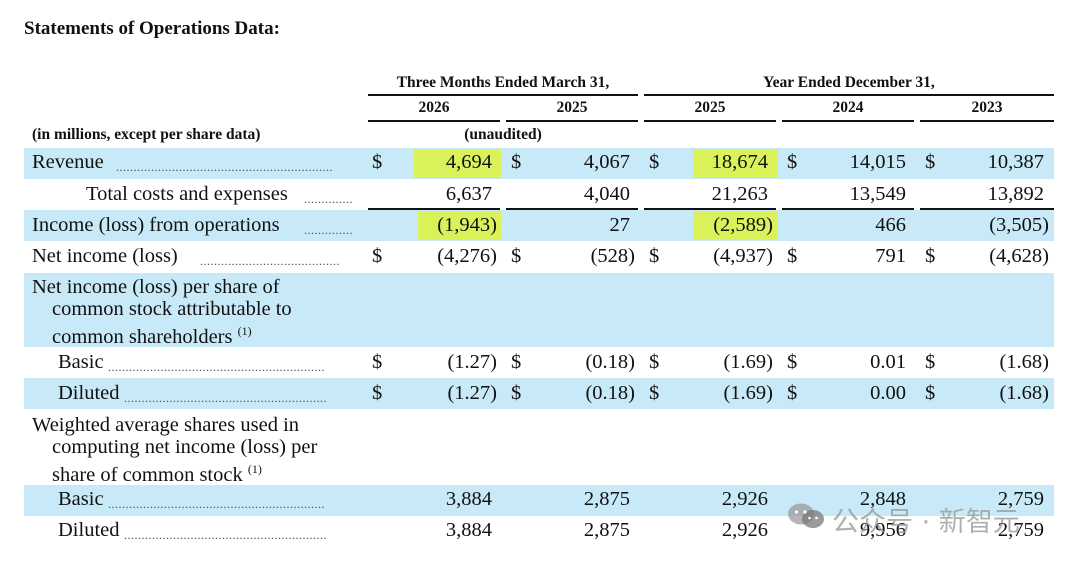 This screenshot has height=564, width=1080. Describe the element at coordinates (612, 256) in the screenshot. I see `value-cell: (528)` at that location.